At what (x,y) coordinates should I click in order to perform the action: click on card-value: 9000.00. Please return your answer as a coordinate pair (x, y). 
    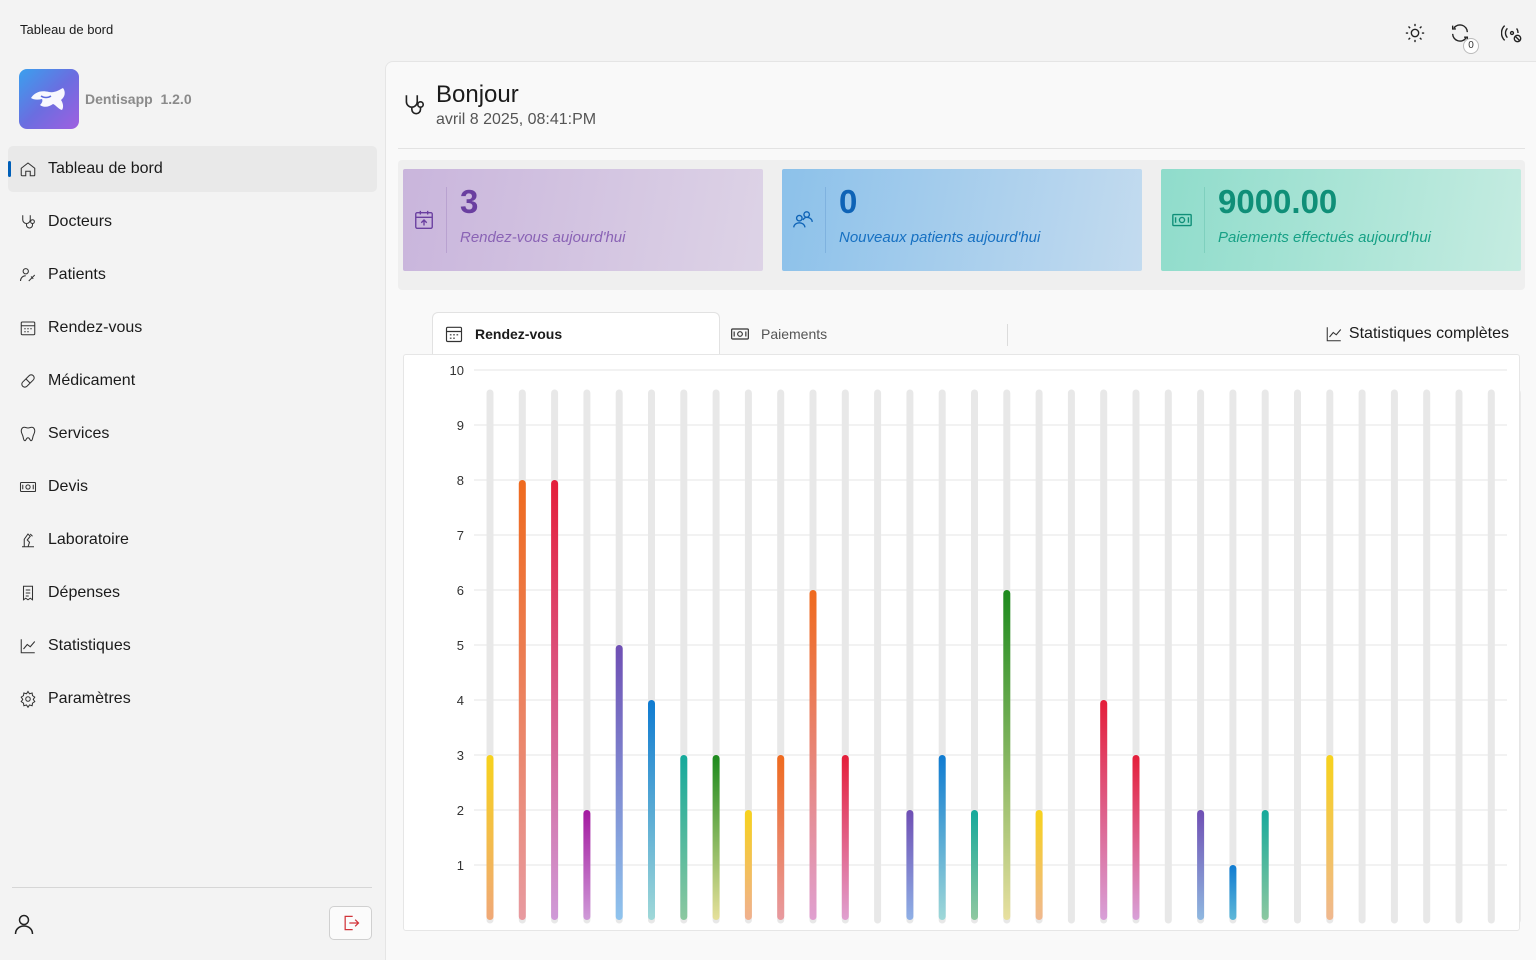
    Looking at the image, I should click on (1278, 201).